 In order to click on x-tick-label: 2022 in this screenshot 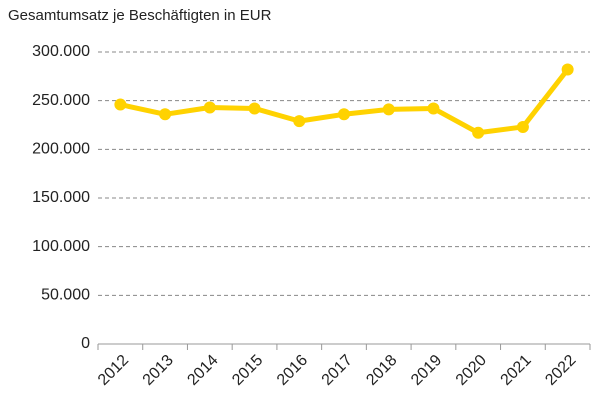, I will do `click(560, 370)`.